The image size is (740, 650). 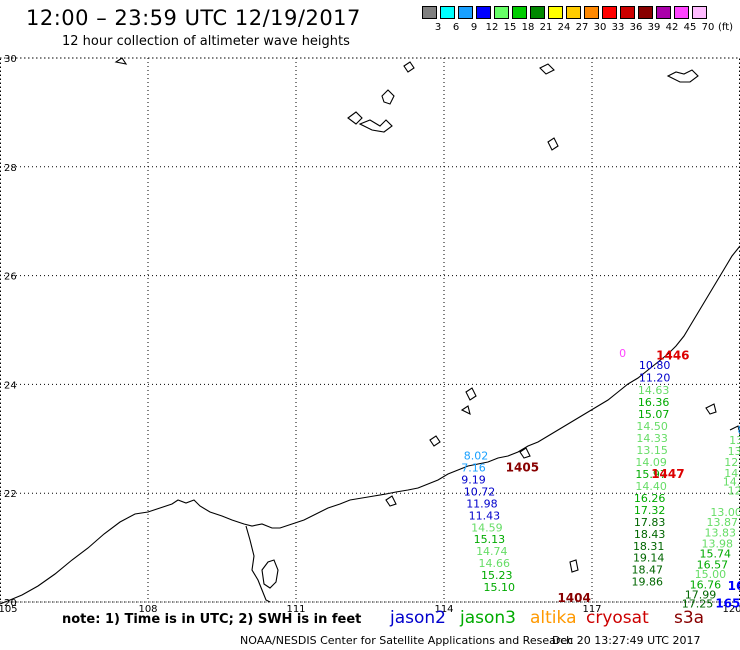 What do you see at coordinates (651, 462) in the screenshot?
I see `wave-height-value: 14.09` at bounding box center [651, 462].